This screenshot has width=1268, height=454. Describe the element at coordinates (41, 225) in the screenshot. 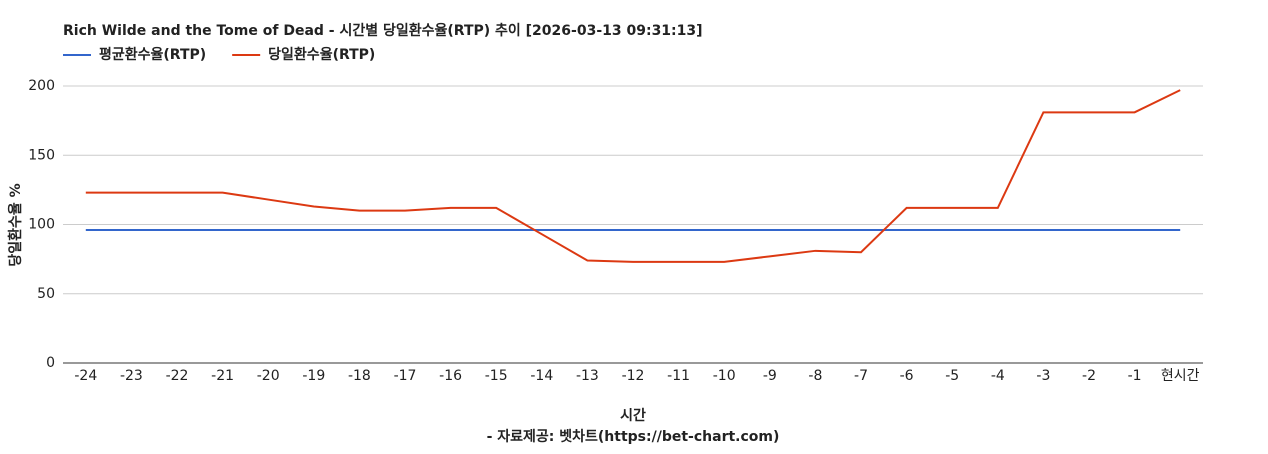

I see `y-tick-label: 100` at that location.